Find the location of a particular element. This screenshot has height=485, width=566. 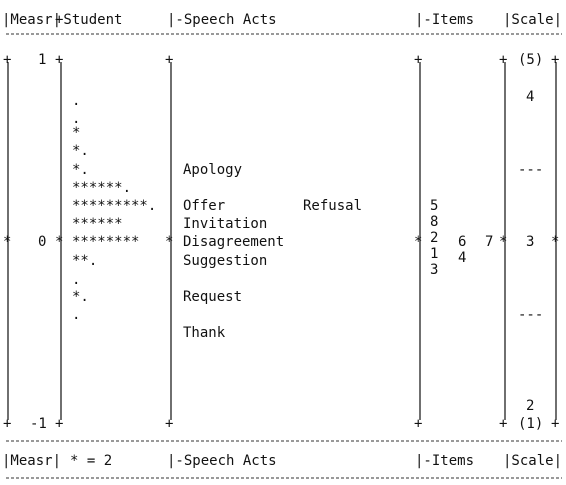

items-column-1: 5 8 2 1 3 is located at coordinates (450, 238).